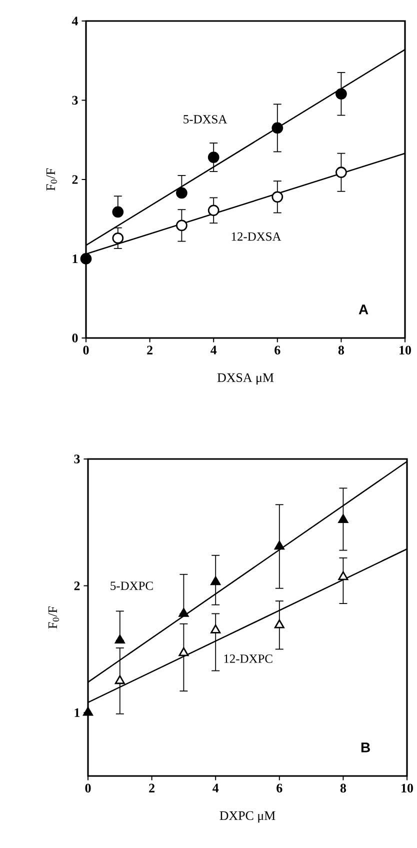 This screenshot has height=848, width=417. I want to click on x-axis-title: DXPC μM, so click(248, 817).